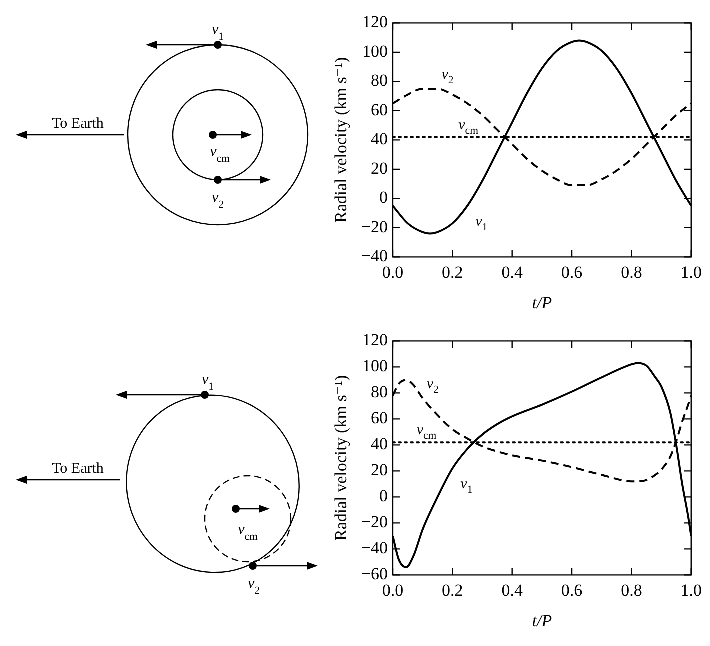 The height and width of the screenshot is (646, 710). I want to click on y-tick-label: −40, so click(374, 548).